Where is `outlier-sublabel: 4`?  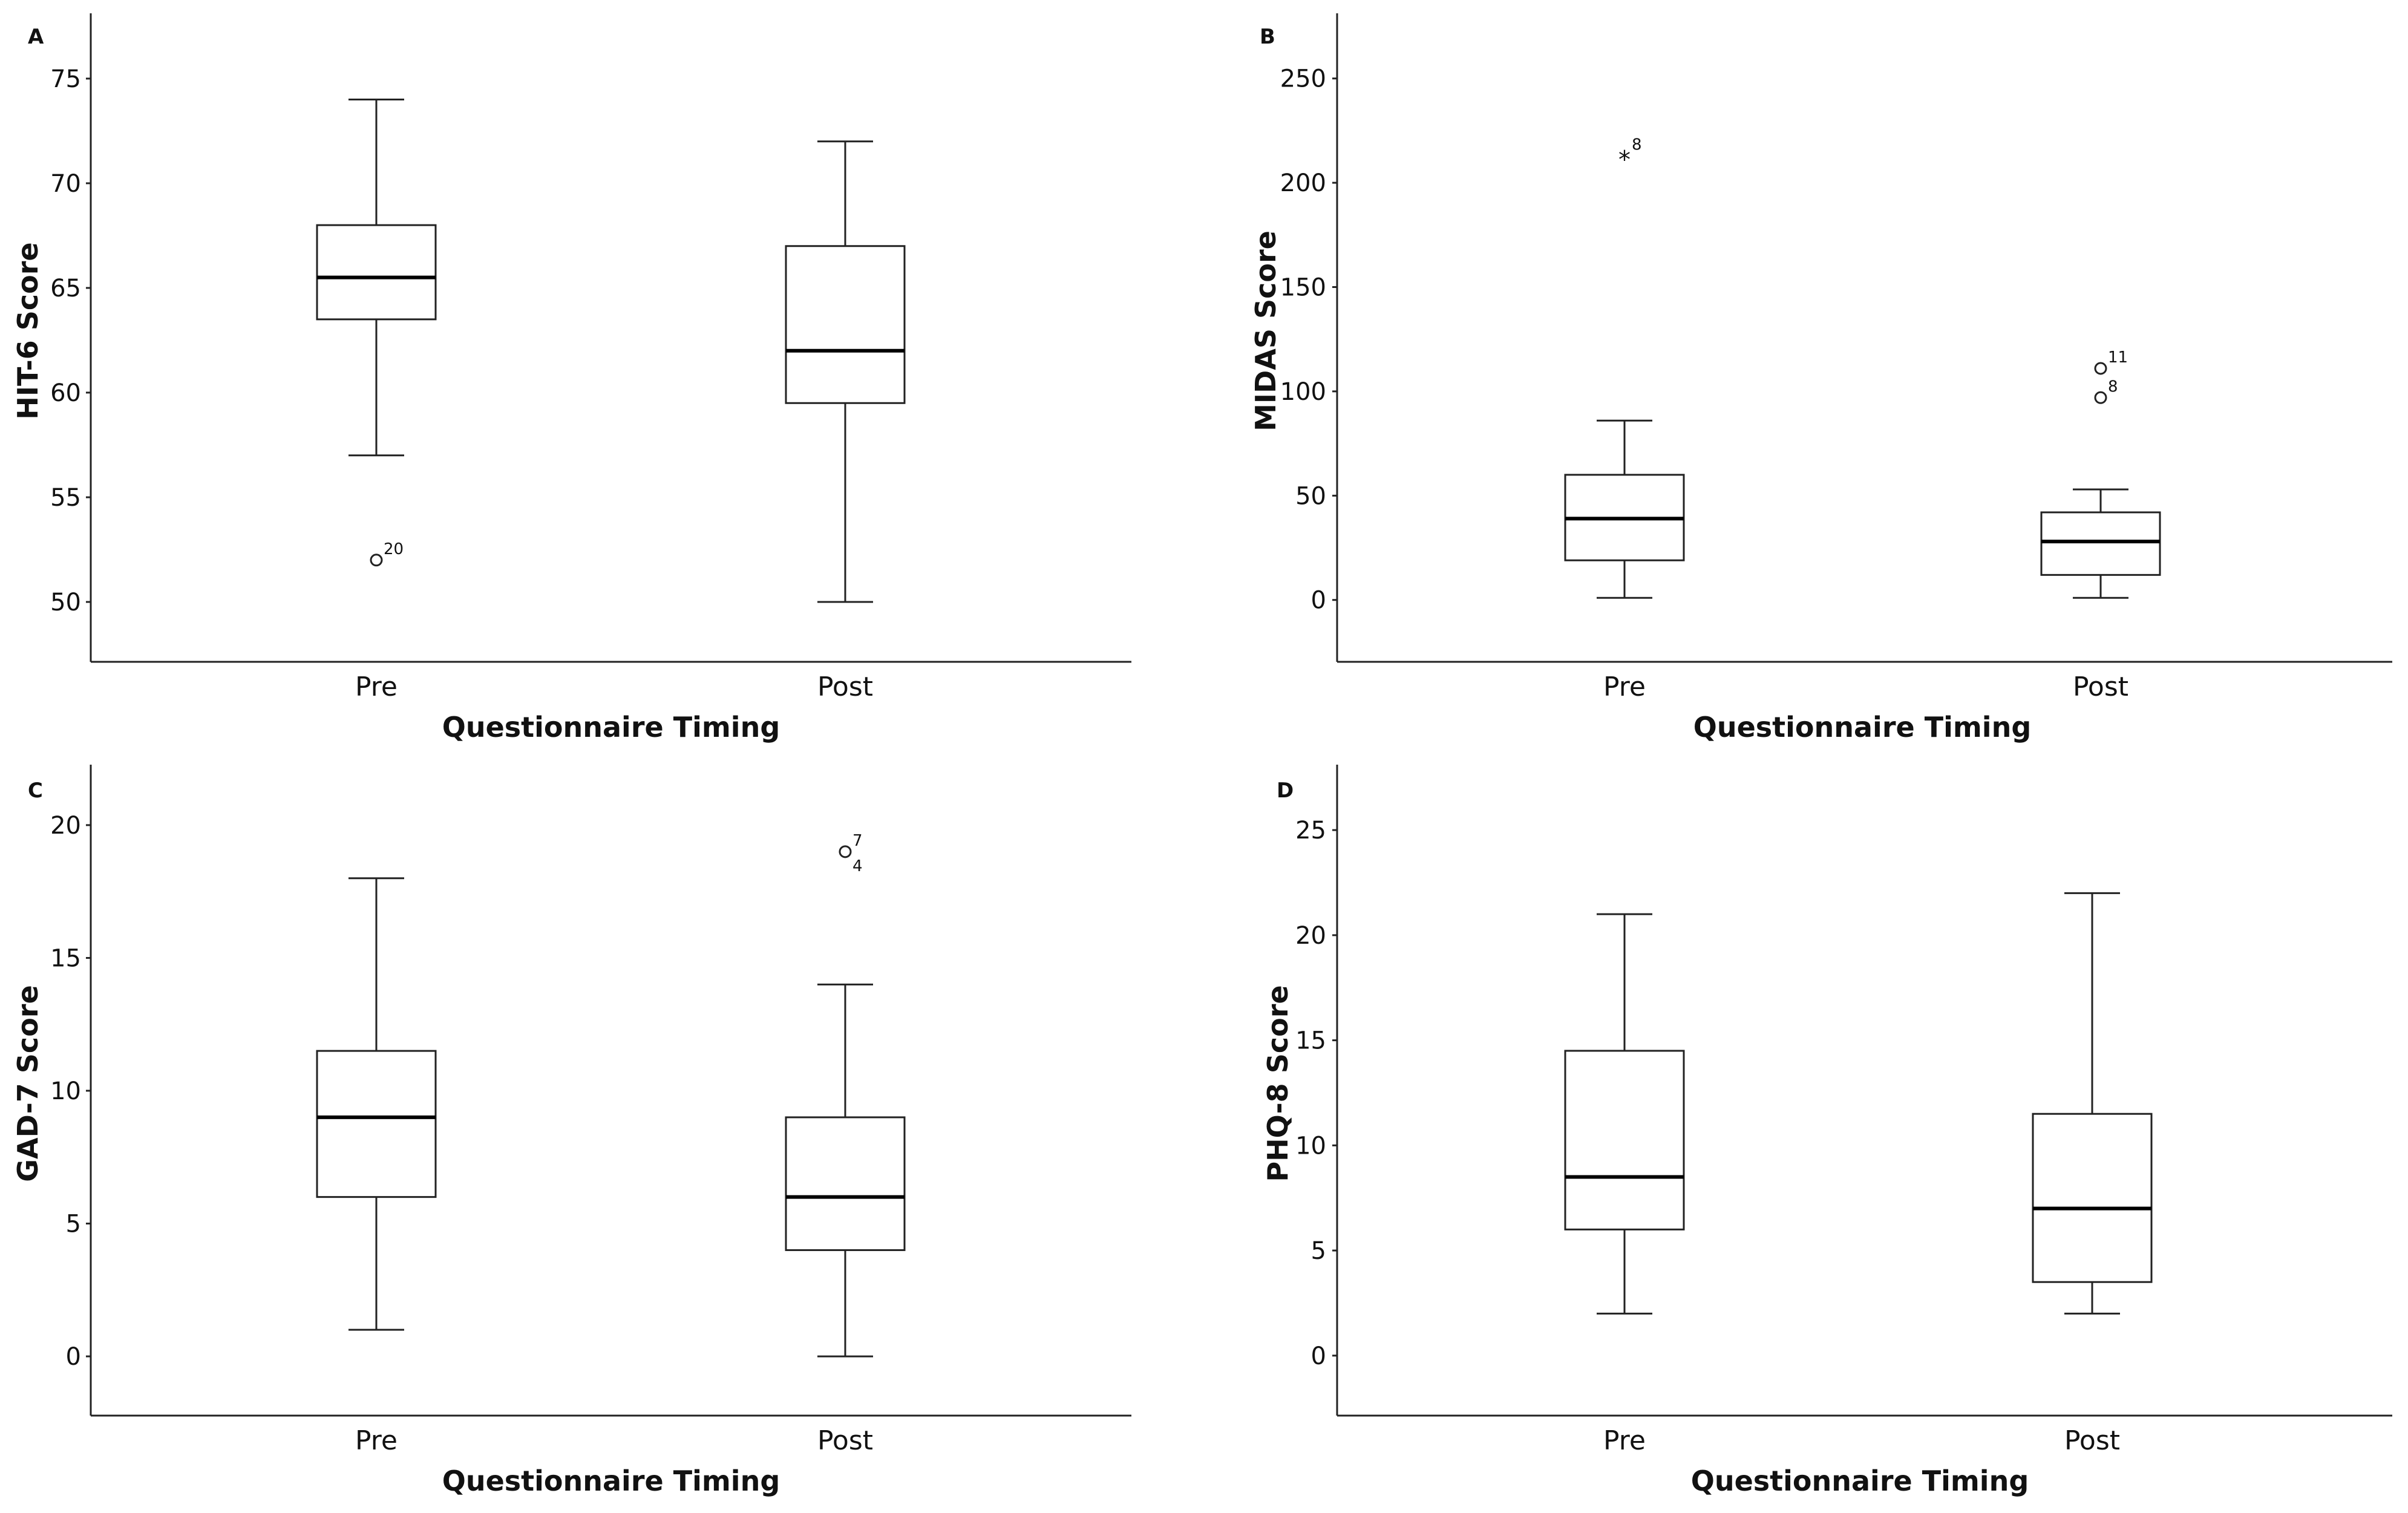 outlier-sublabel: 4 is located at coordinates (857, 866).